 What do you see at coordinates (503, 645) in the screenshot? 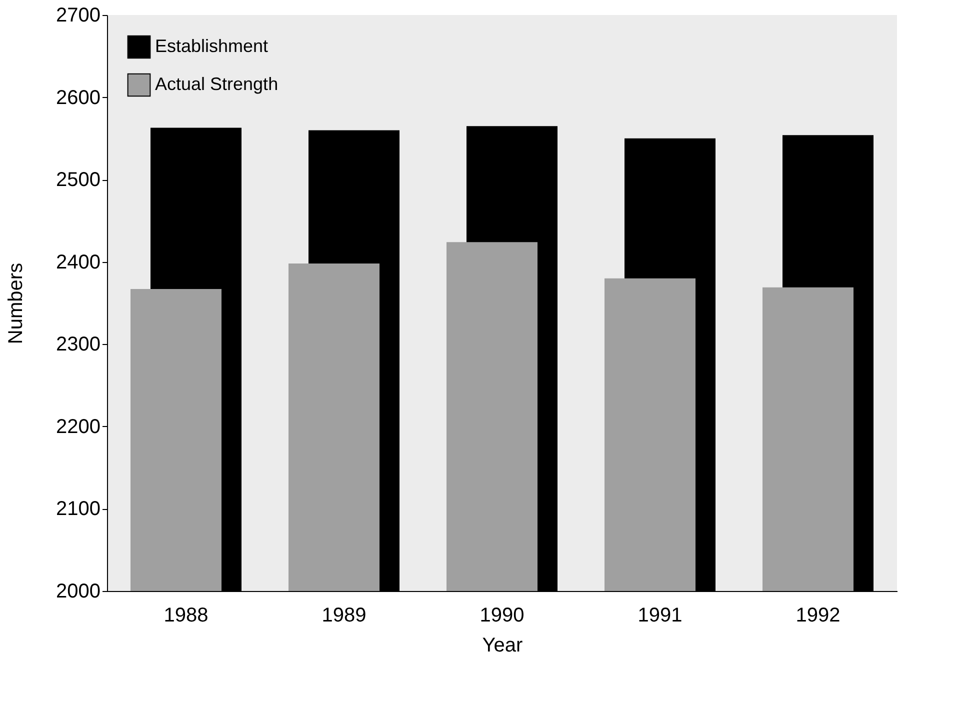
I see `x-axis-title: Year` at bounding box center [503, 645].